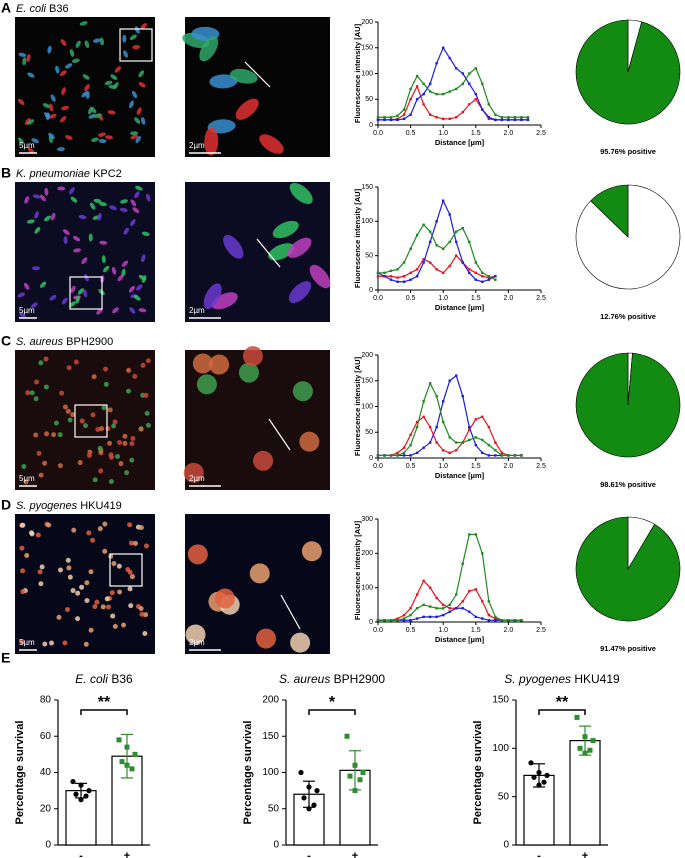 The height and width of the screenshot is (858, 685). Describe the element at coordinates (628, 484) in the screenshot. I see `pie-label: 98.61% positive` at that location.